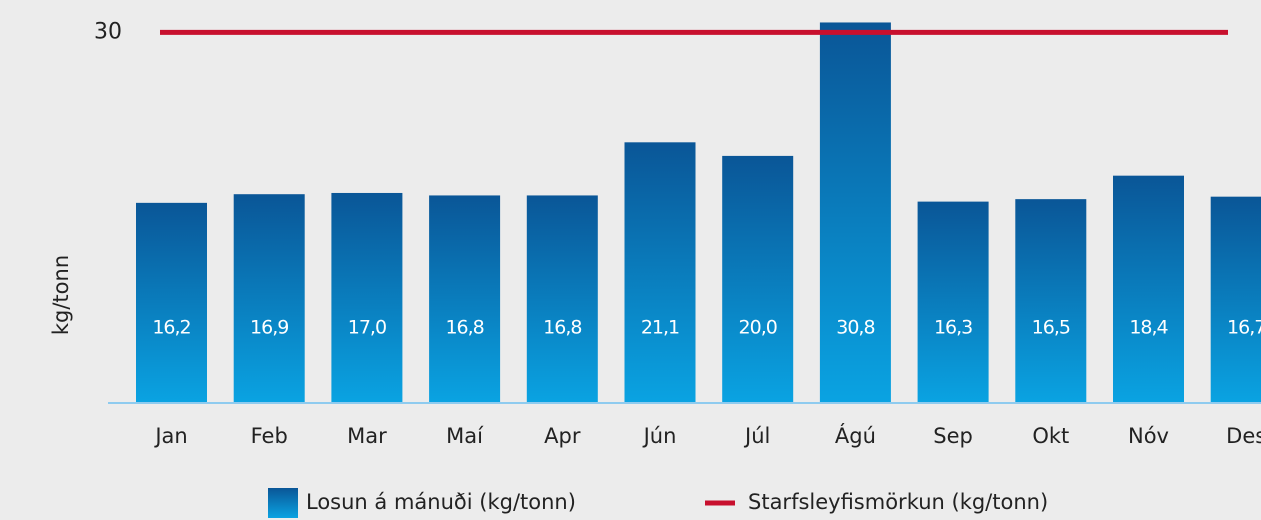 This screenshot has height=520, width=1261. What do you see at coordinates (465, 436) in the screenshot?
I see `x-tick-label: Maí` at bounding box center [465, 436].